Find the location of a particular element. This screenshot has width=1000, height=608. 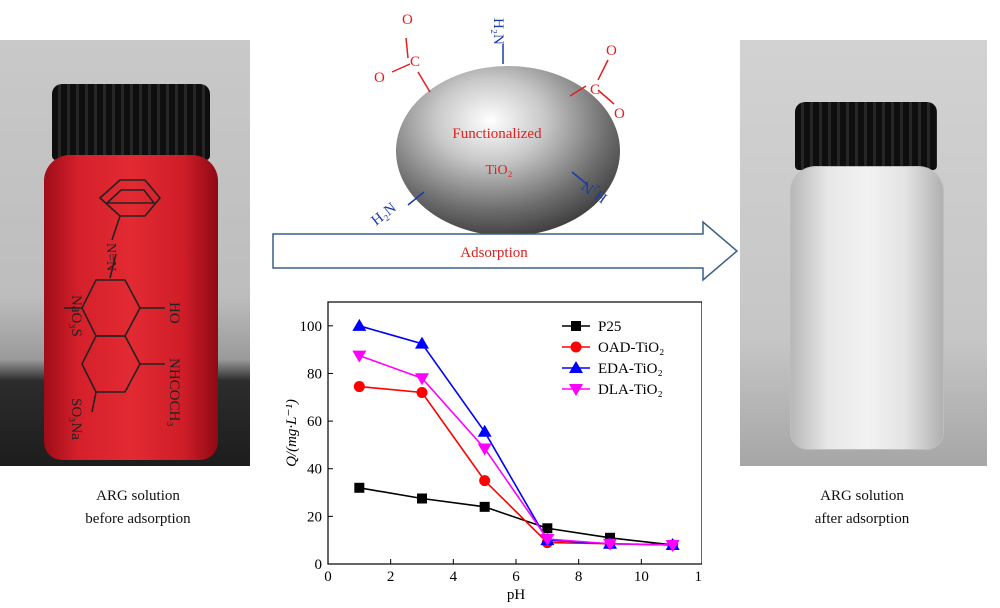

y-tick-label: 40 is located at coordinates (314, 470).